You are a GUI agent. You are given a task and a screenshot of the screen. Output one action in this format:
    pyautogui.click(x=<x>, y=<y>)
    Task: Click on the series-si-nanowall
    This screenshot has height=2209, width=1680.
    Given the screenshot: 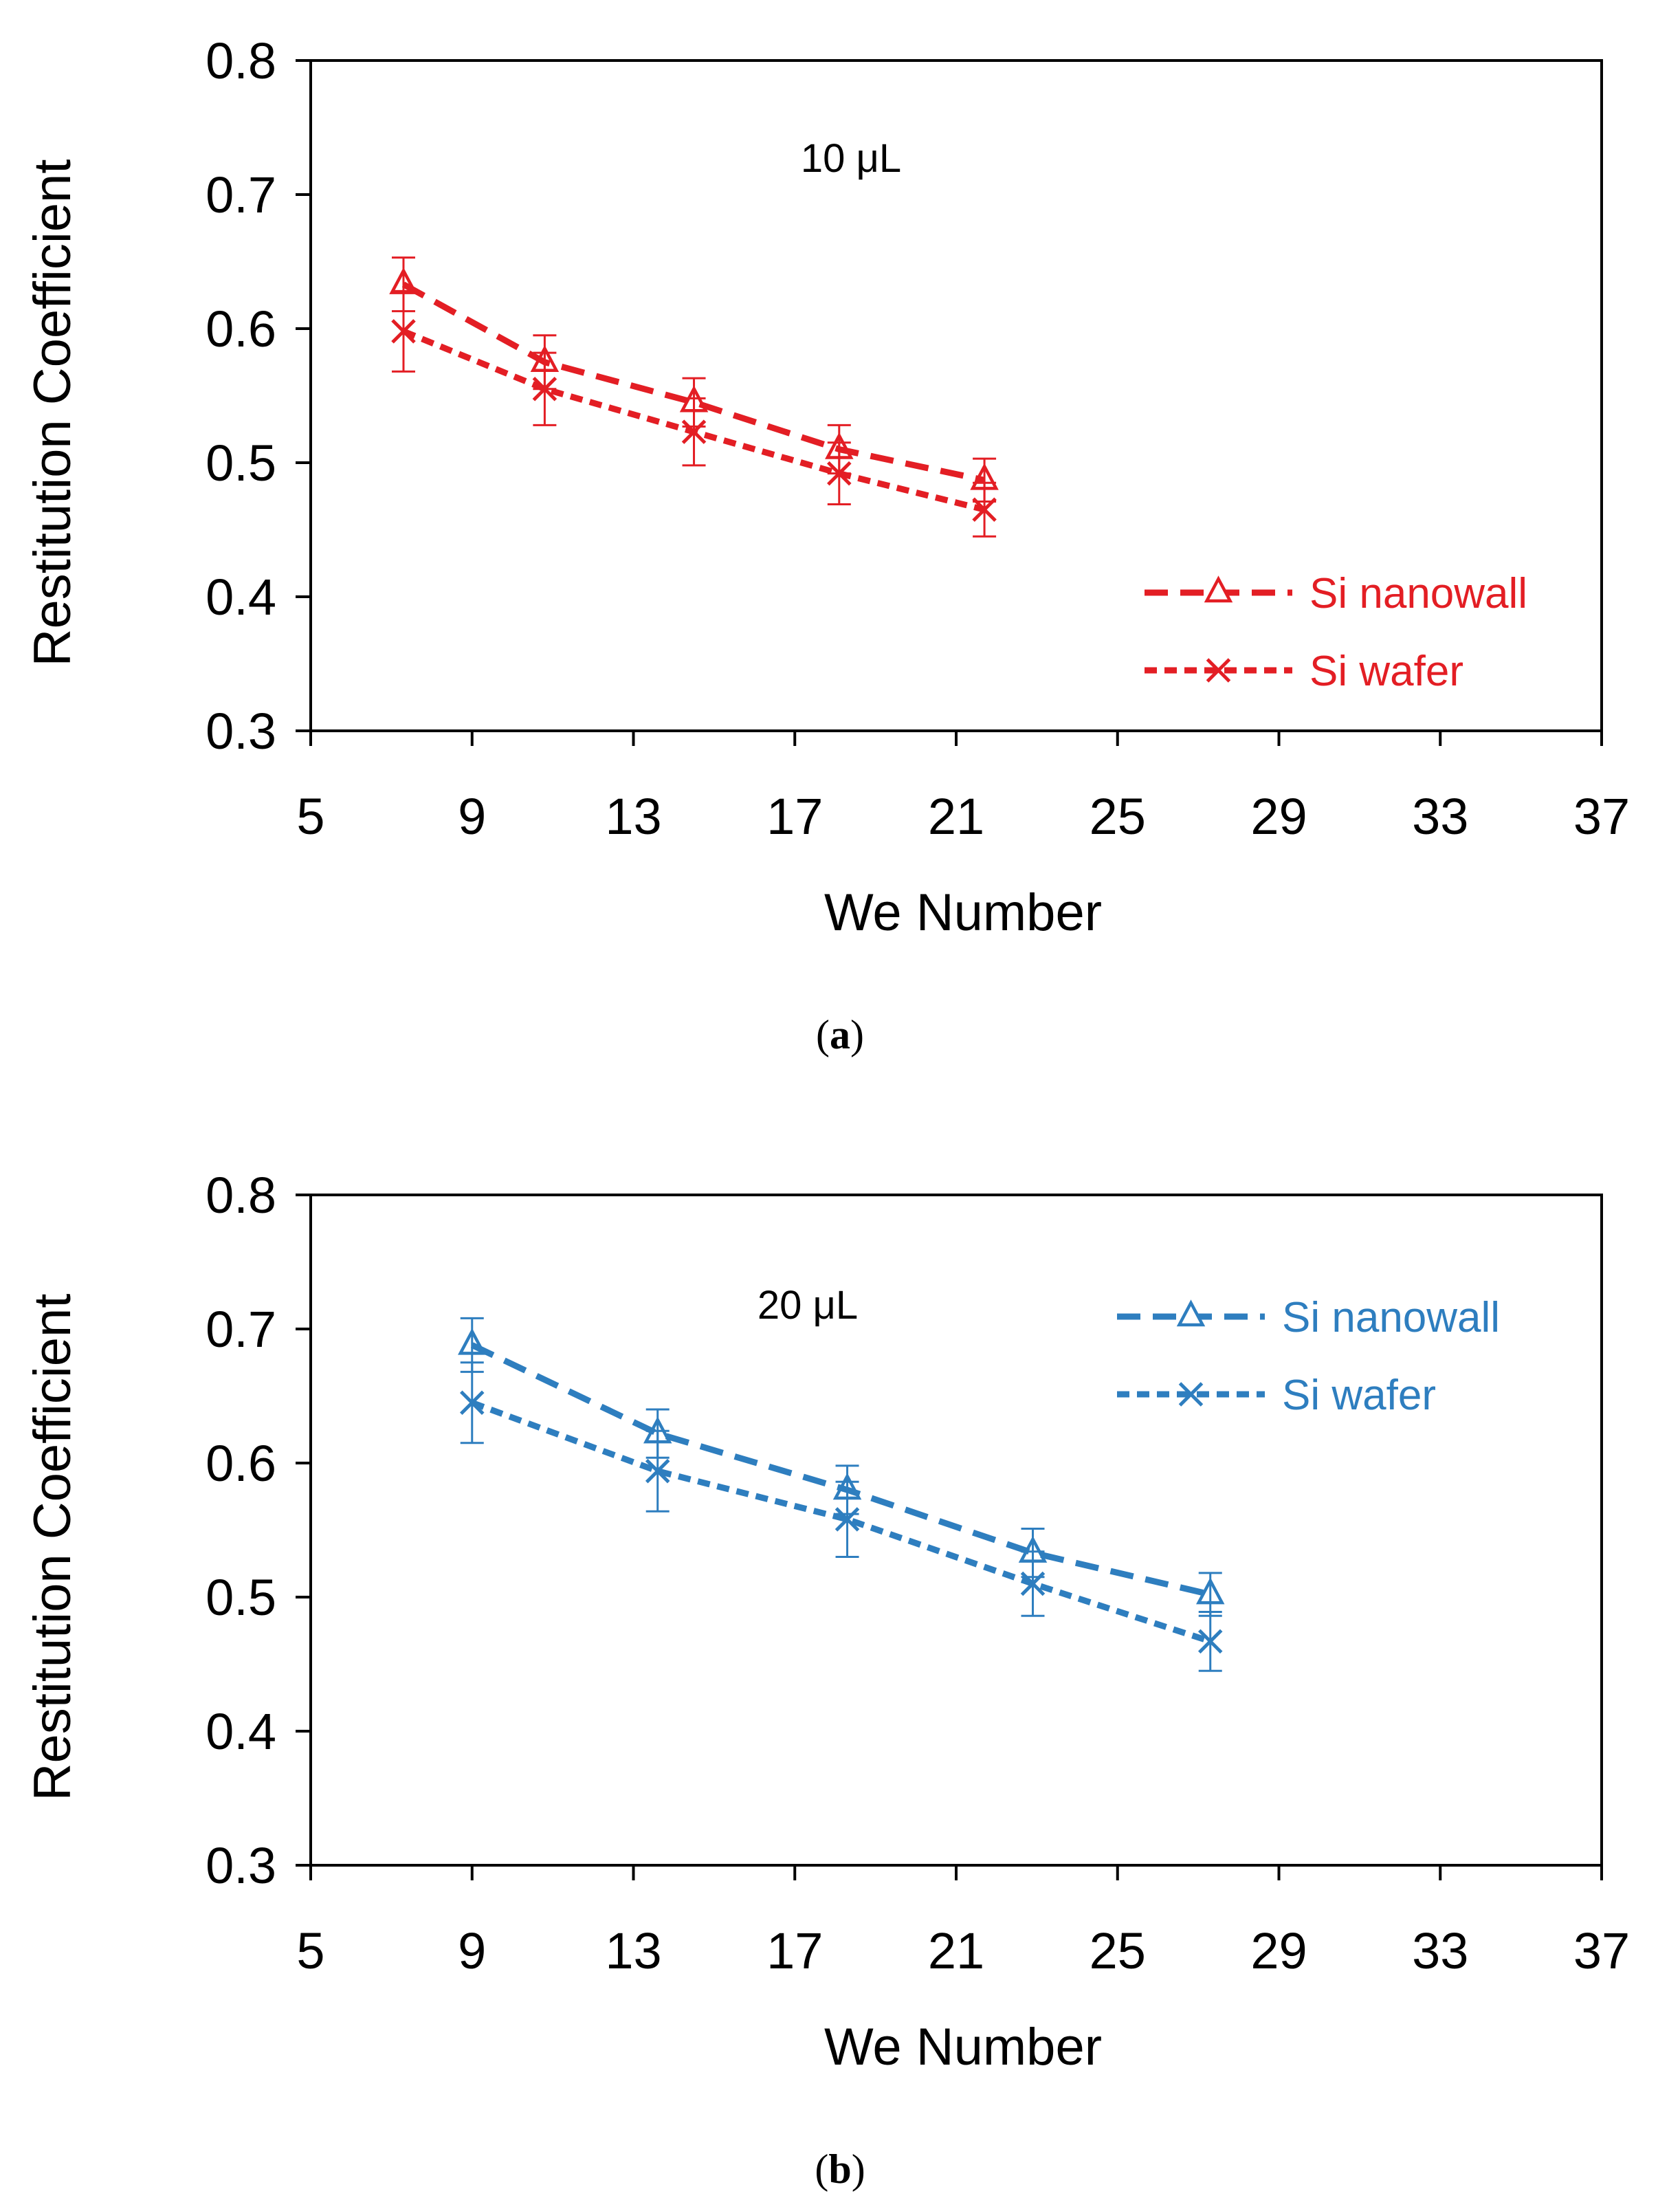 What is the action you would take?
    pyautogui.click(x=841, y=1467)
    